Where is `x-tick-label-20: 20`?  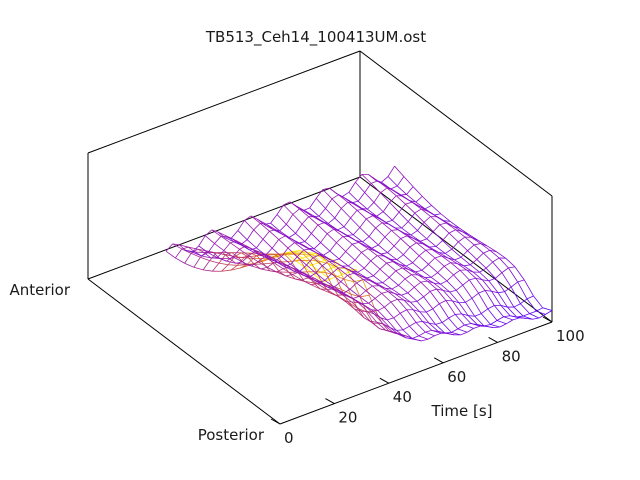 x-tick-label-20: 20 is located at coordinates (347, 418).